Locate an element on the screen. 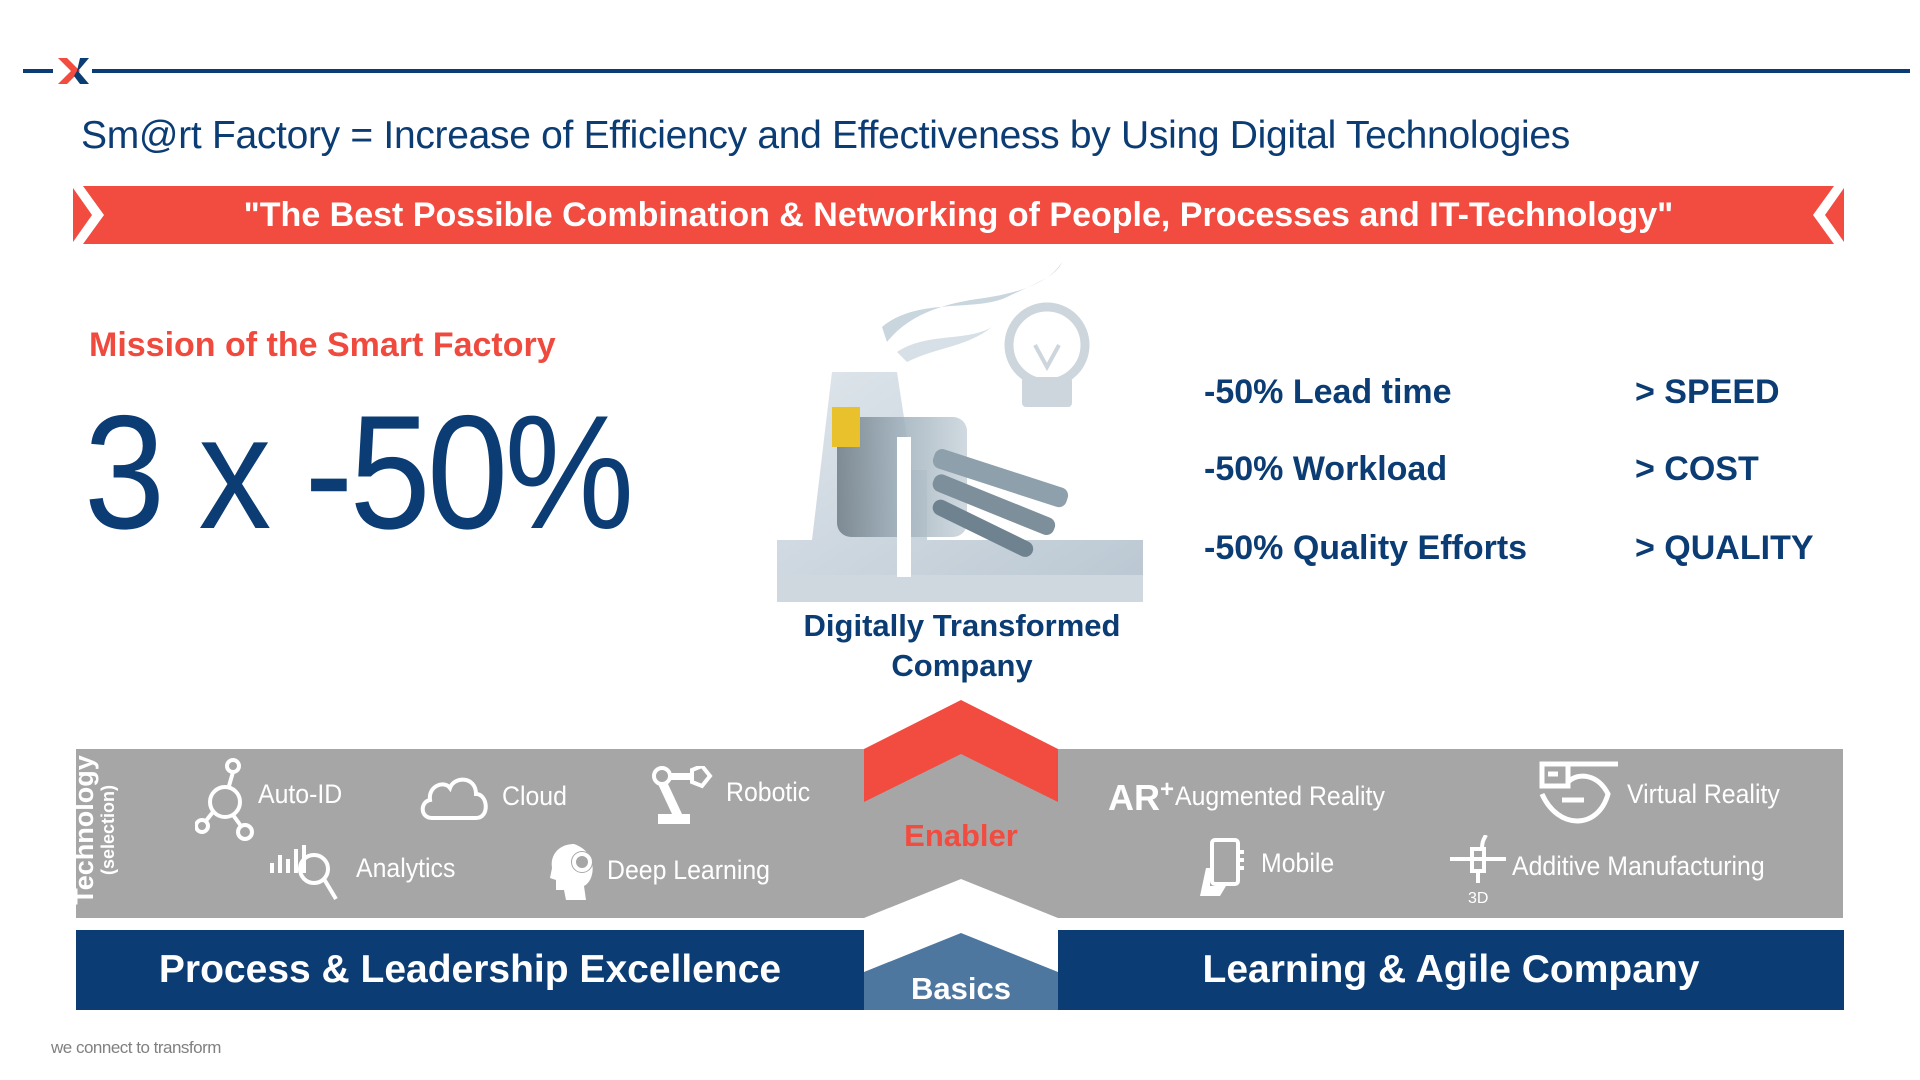 This screenshot has height=1080, width=1920. mission-headline: 3 x -50% is located at coordinates (359, 472).